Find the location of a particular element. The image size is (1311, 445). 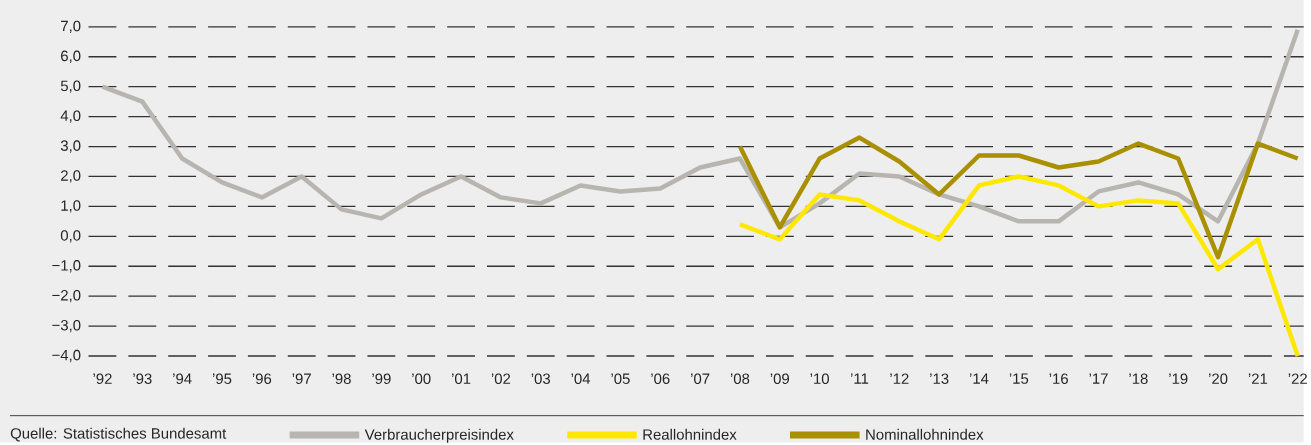

y-tick-label: 6,0 is located at coordinates (71, 56).